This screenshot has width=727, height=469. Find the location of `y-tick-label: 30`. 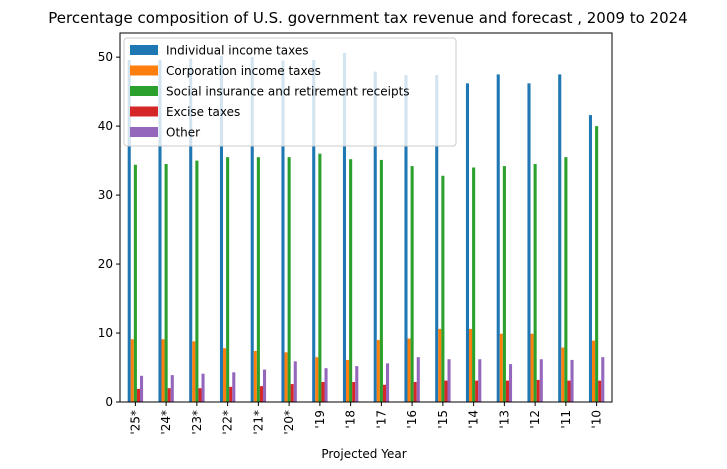

y-tick-label: 30 is located at coordinates (105, 195).